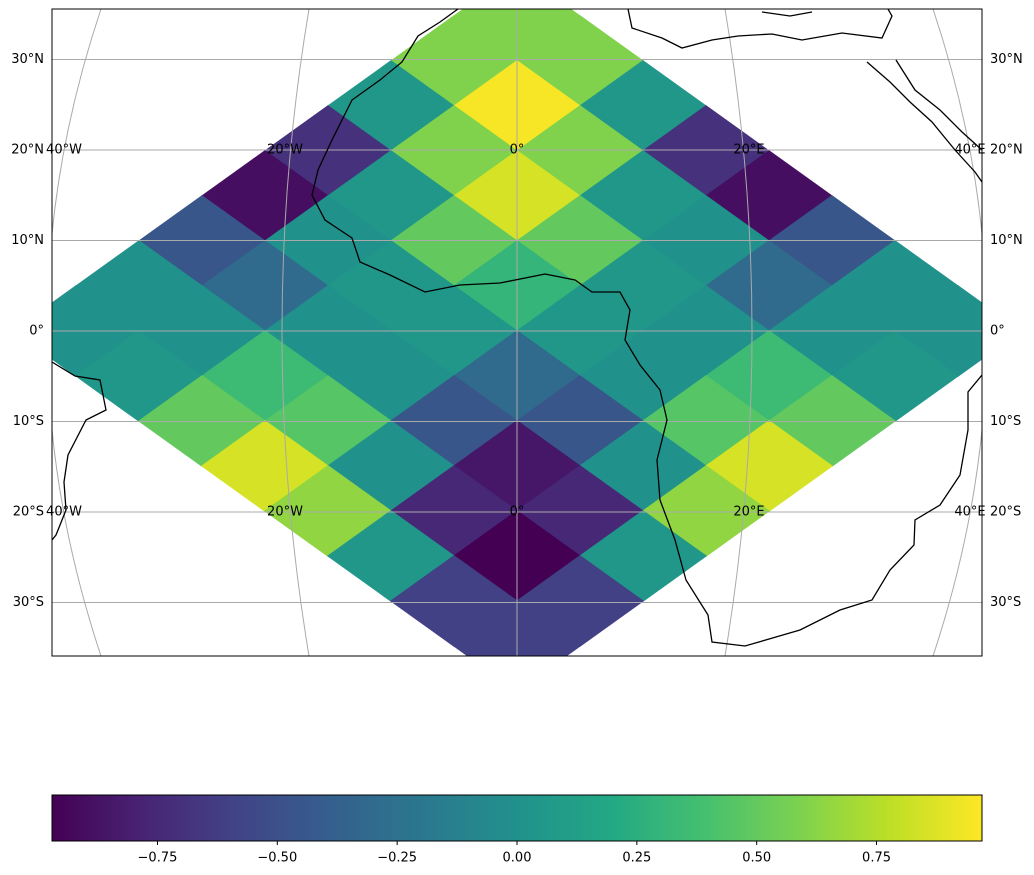  I want to click on lat-label-right: 10°N, so click(1006, 240).